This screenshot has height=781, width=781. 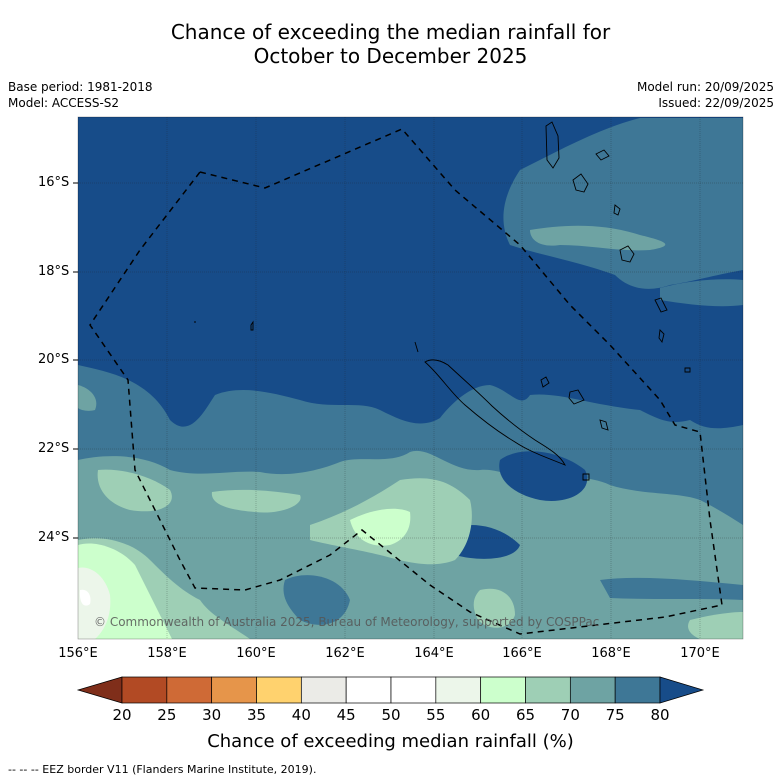 I want to click on colorbar-tick-label: 45, so click(x=346, y=715).